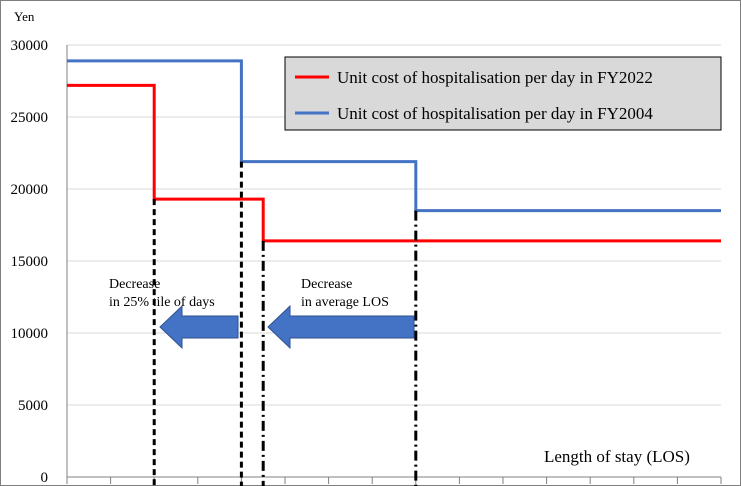 Image resolution: width=741 pixels, height=486 pixels. I want to click on x-axis-title: Length of stay (LOS), so click(617, 456).